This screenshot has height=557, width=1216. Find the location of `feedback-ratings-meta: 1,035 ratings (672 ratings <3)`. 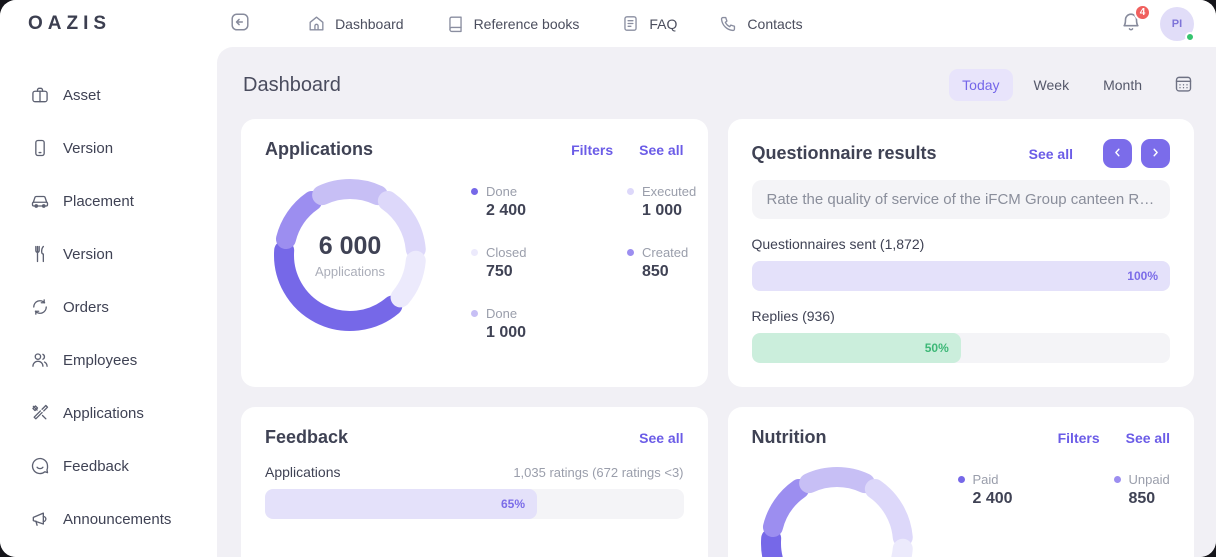

feedback-ratings-meta: 1,035 ratings (672 ratings <3) is located at coordinates (598, 472).